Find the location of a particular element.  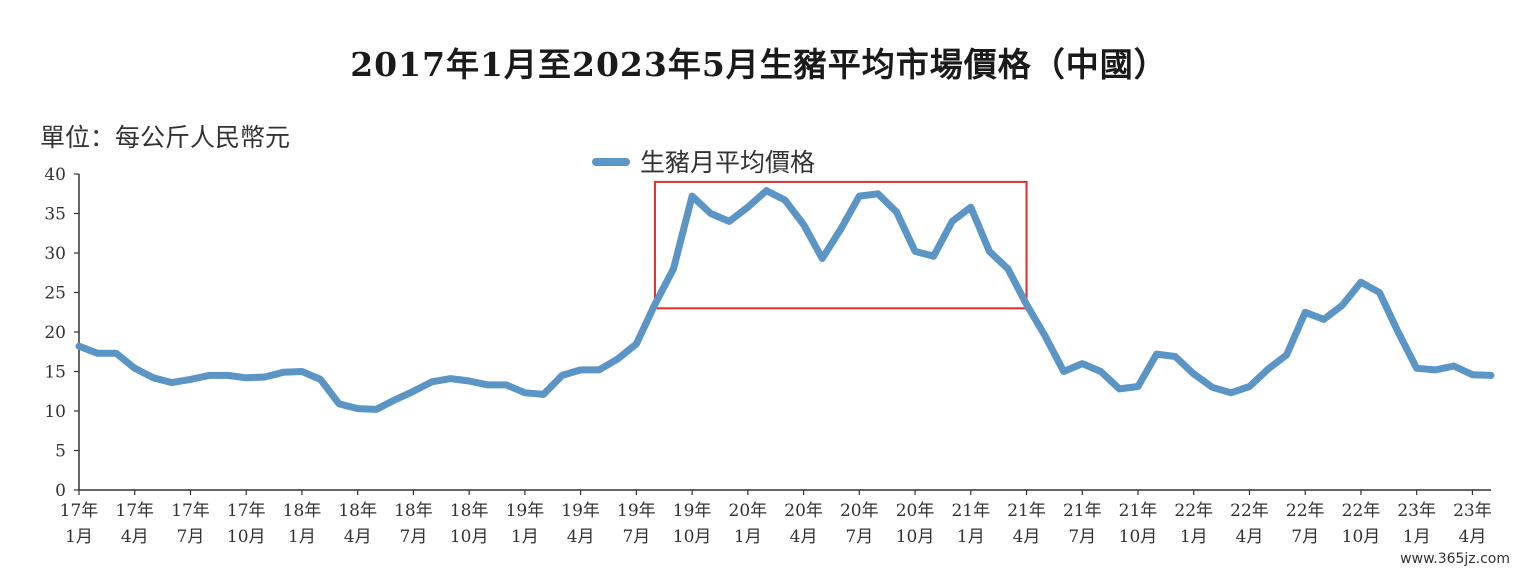

highlight-box-group is located at coordinates (840, 245).